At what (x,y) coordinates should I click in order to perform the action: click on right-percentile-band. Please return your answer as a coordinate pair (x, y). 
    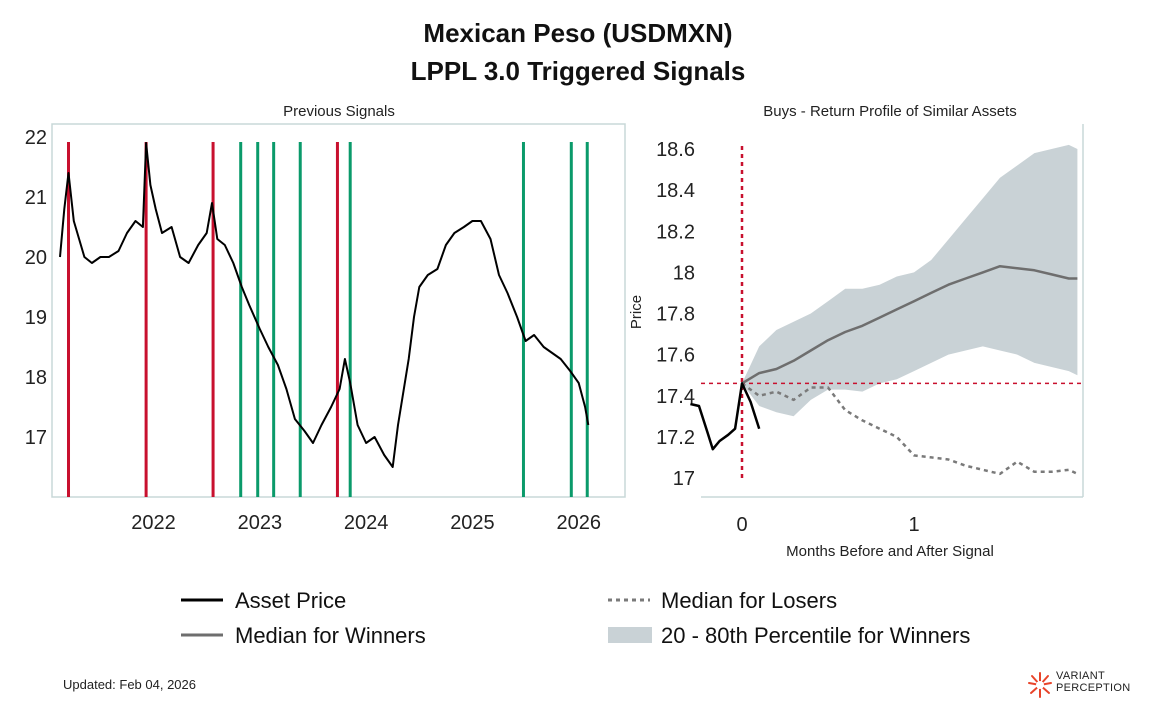
    Looking at the image, I should click on (910, 280).